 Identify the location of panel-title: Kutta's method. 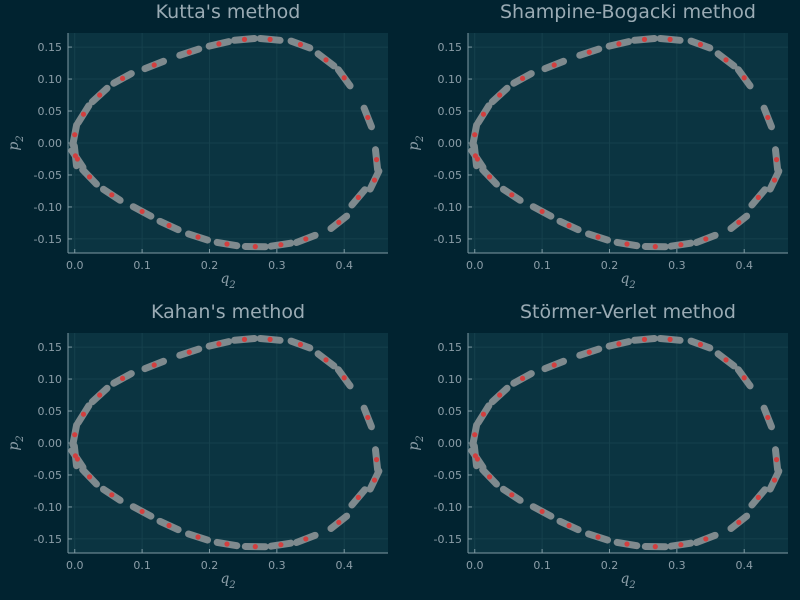
(228, 12).